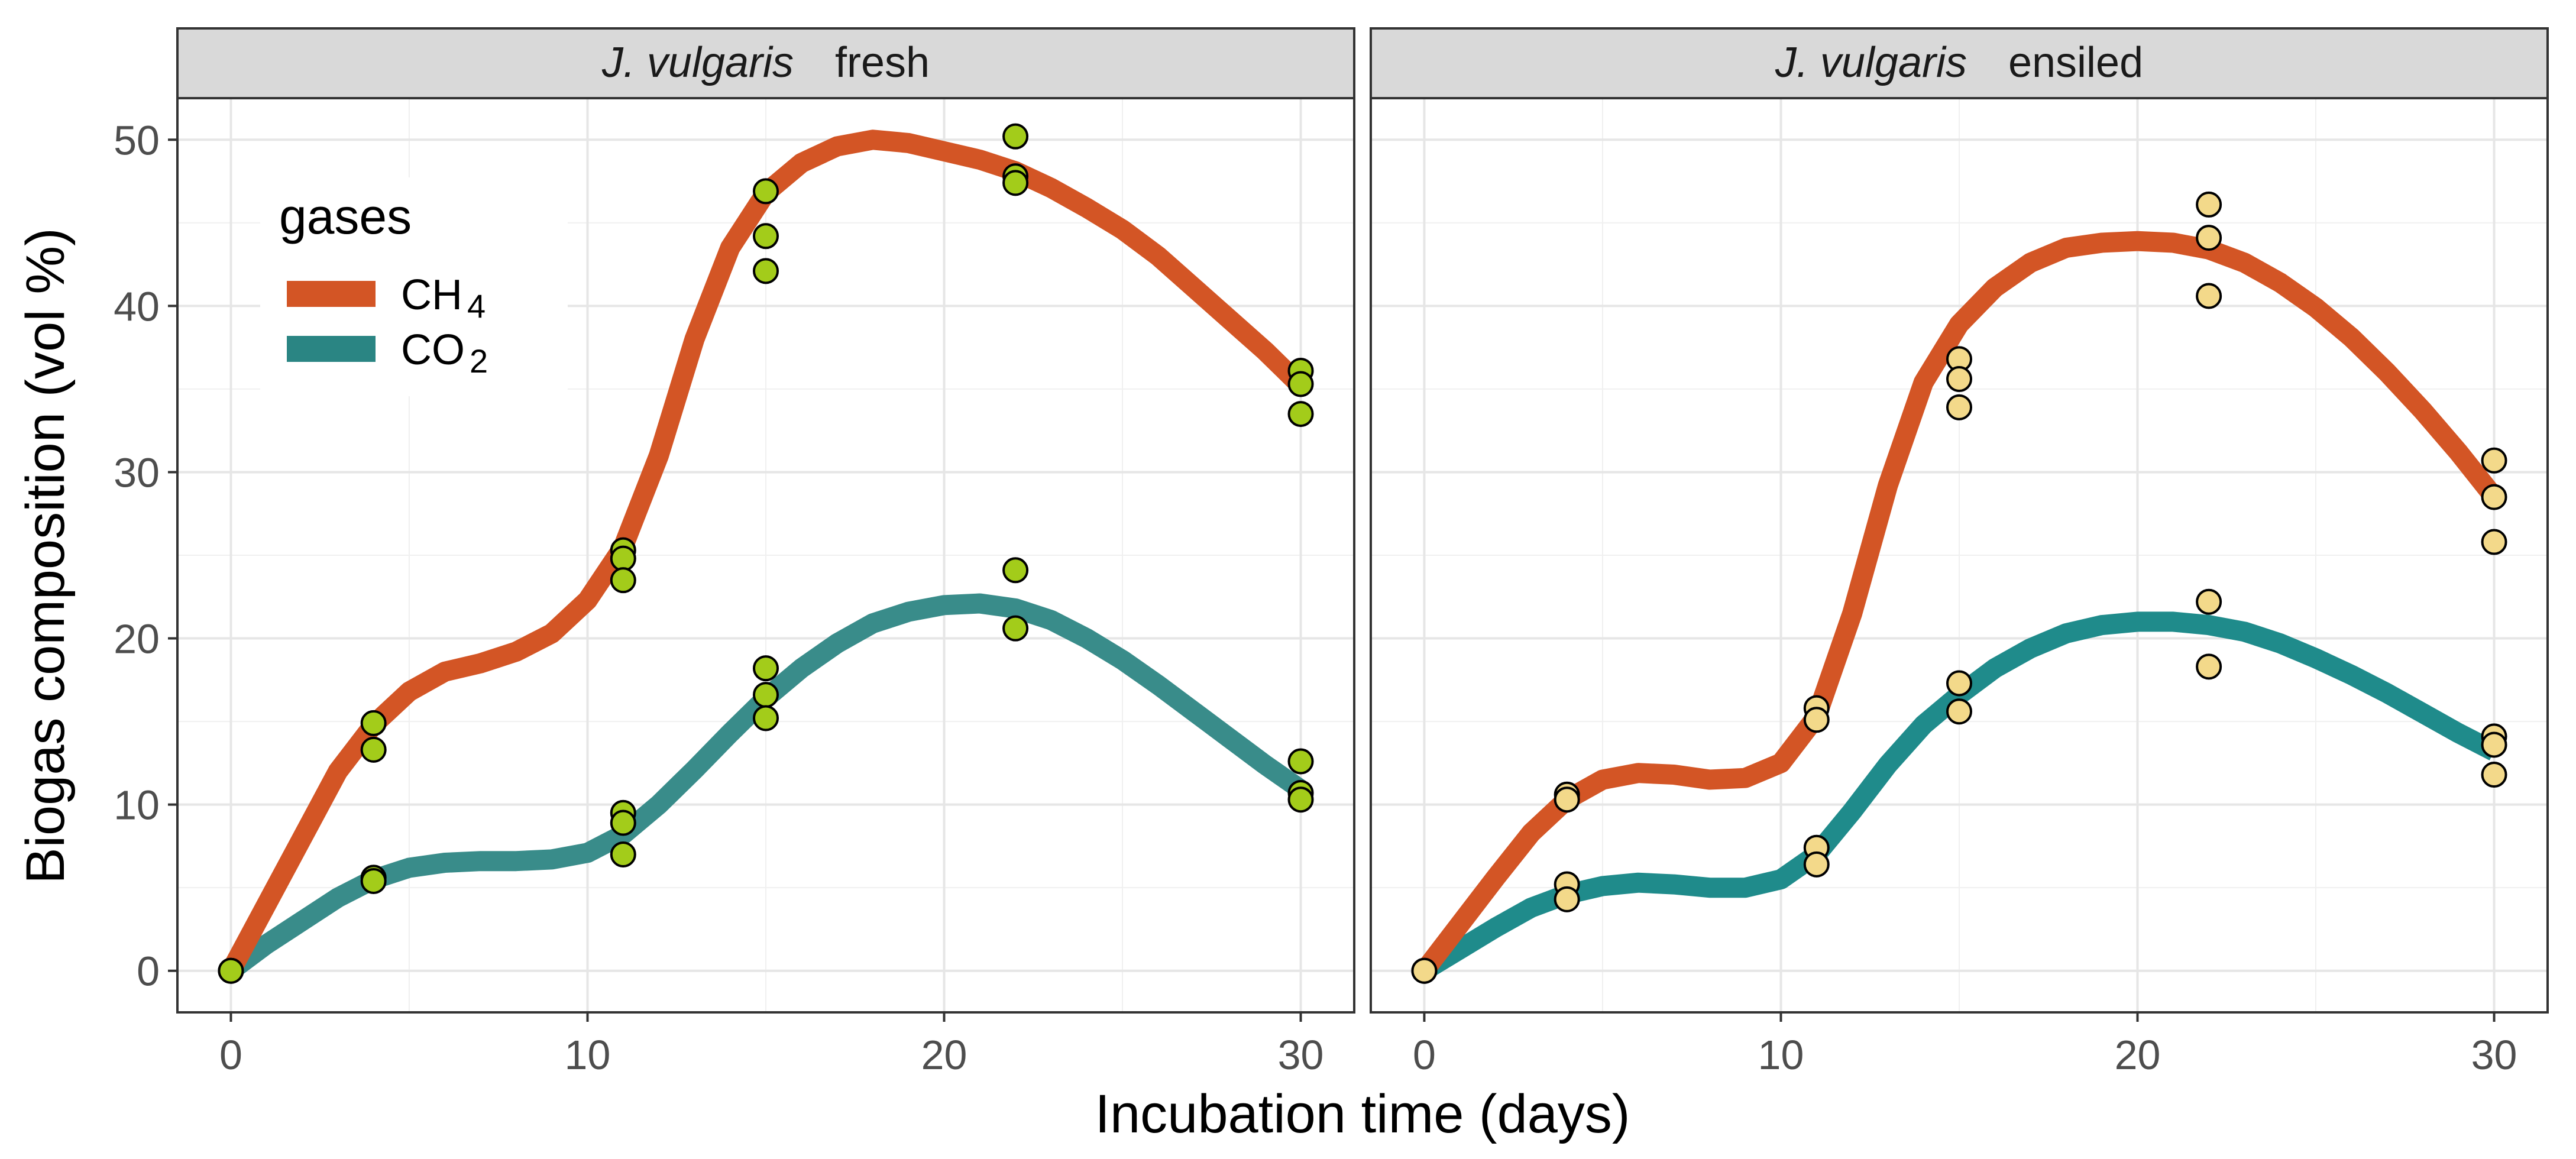  What do you see at coordinates (45, 556) in the screenshot?
I see `y-axis-title: Biogas composition (vol %)` at bounding box center [45, 556].